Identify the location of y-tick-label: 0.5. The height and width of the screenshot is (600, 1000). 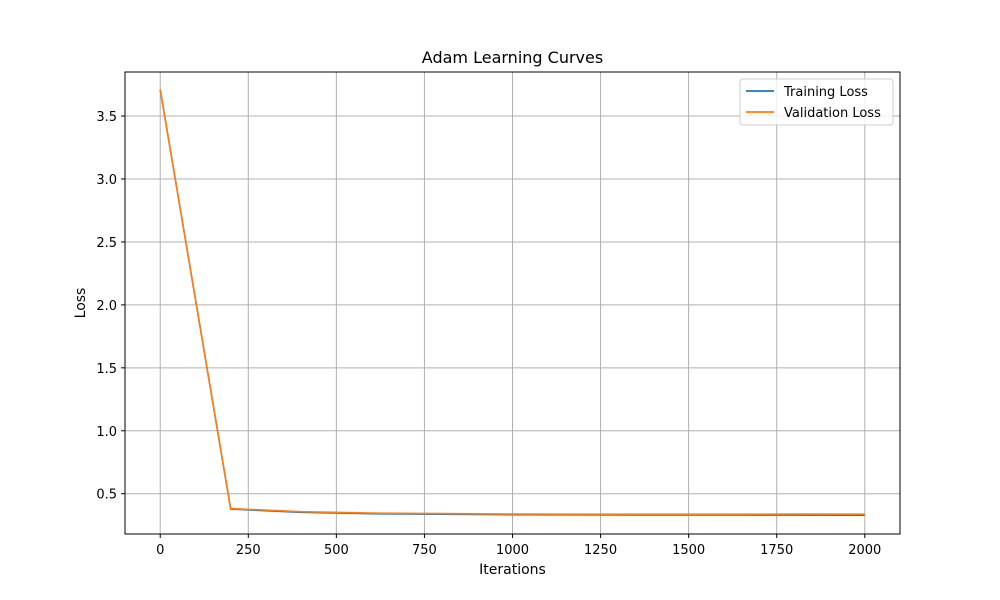
(106, 495).